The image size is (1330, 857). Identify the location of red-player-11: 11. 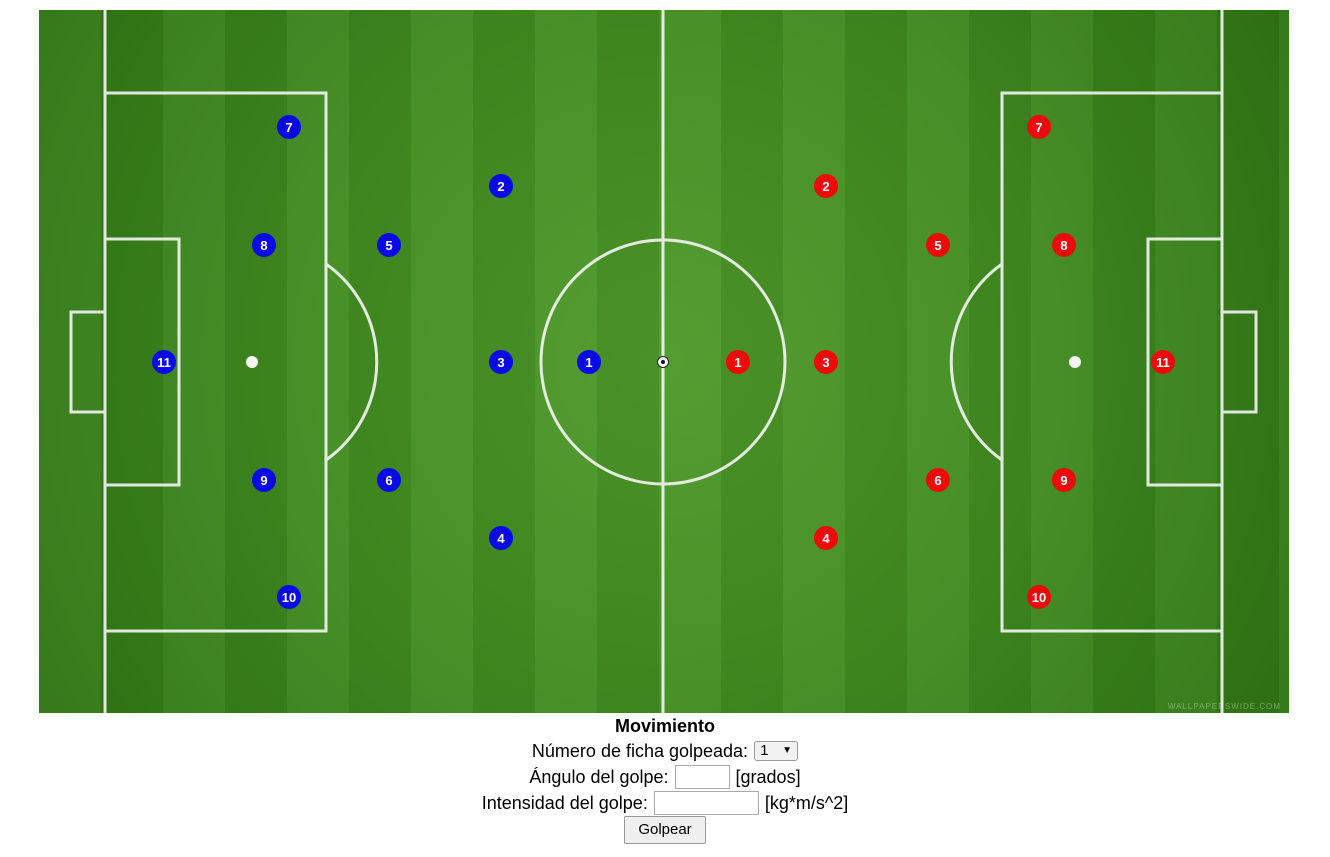
(1163, 362).